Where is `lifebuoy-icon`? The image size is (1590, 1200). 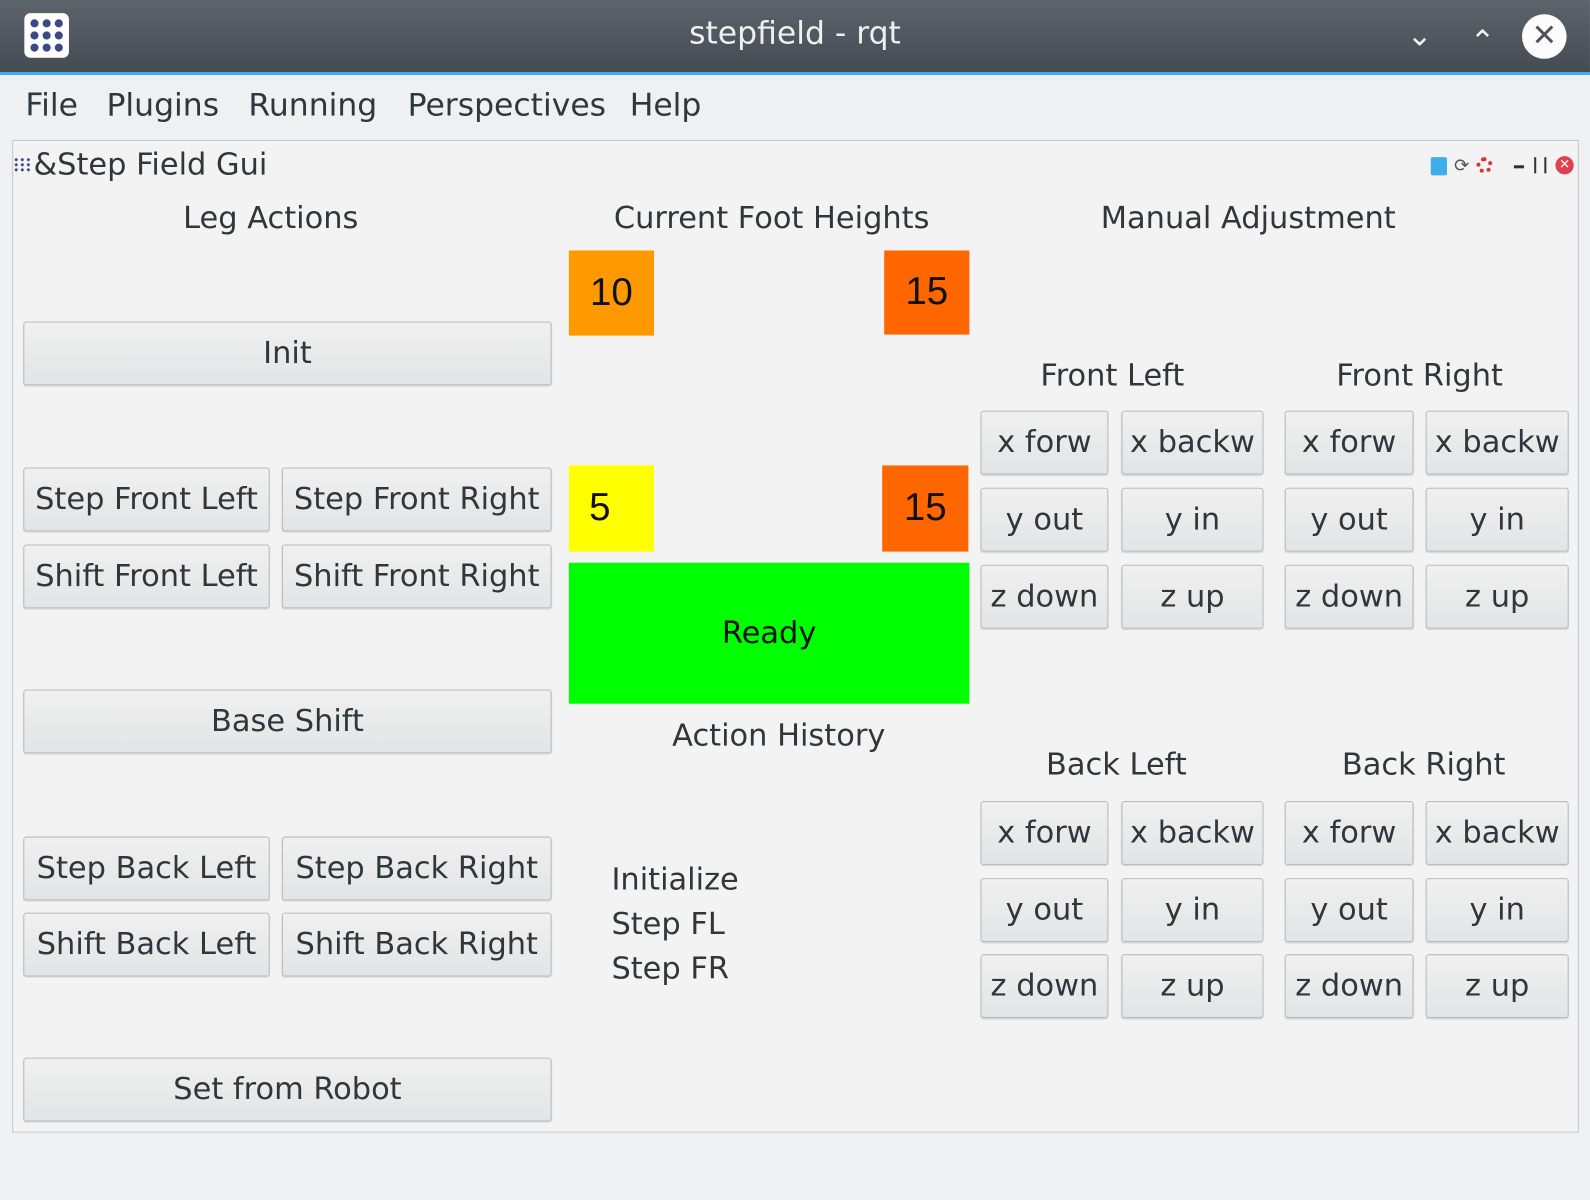
lifebuoy-icon is located at coordinates (1484, 165).